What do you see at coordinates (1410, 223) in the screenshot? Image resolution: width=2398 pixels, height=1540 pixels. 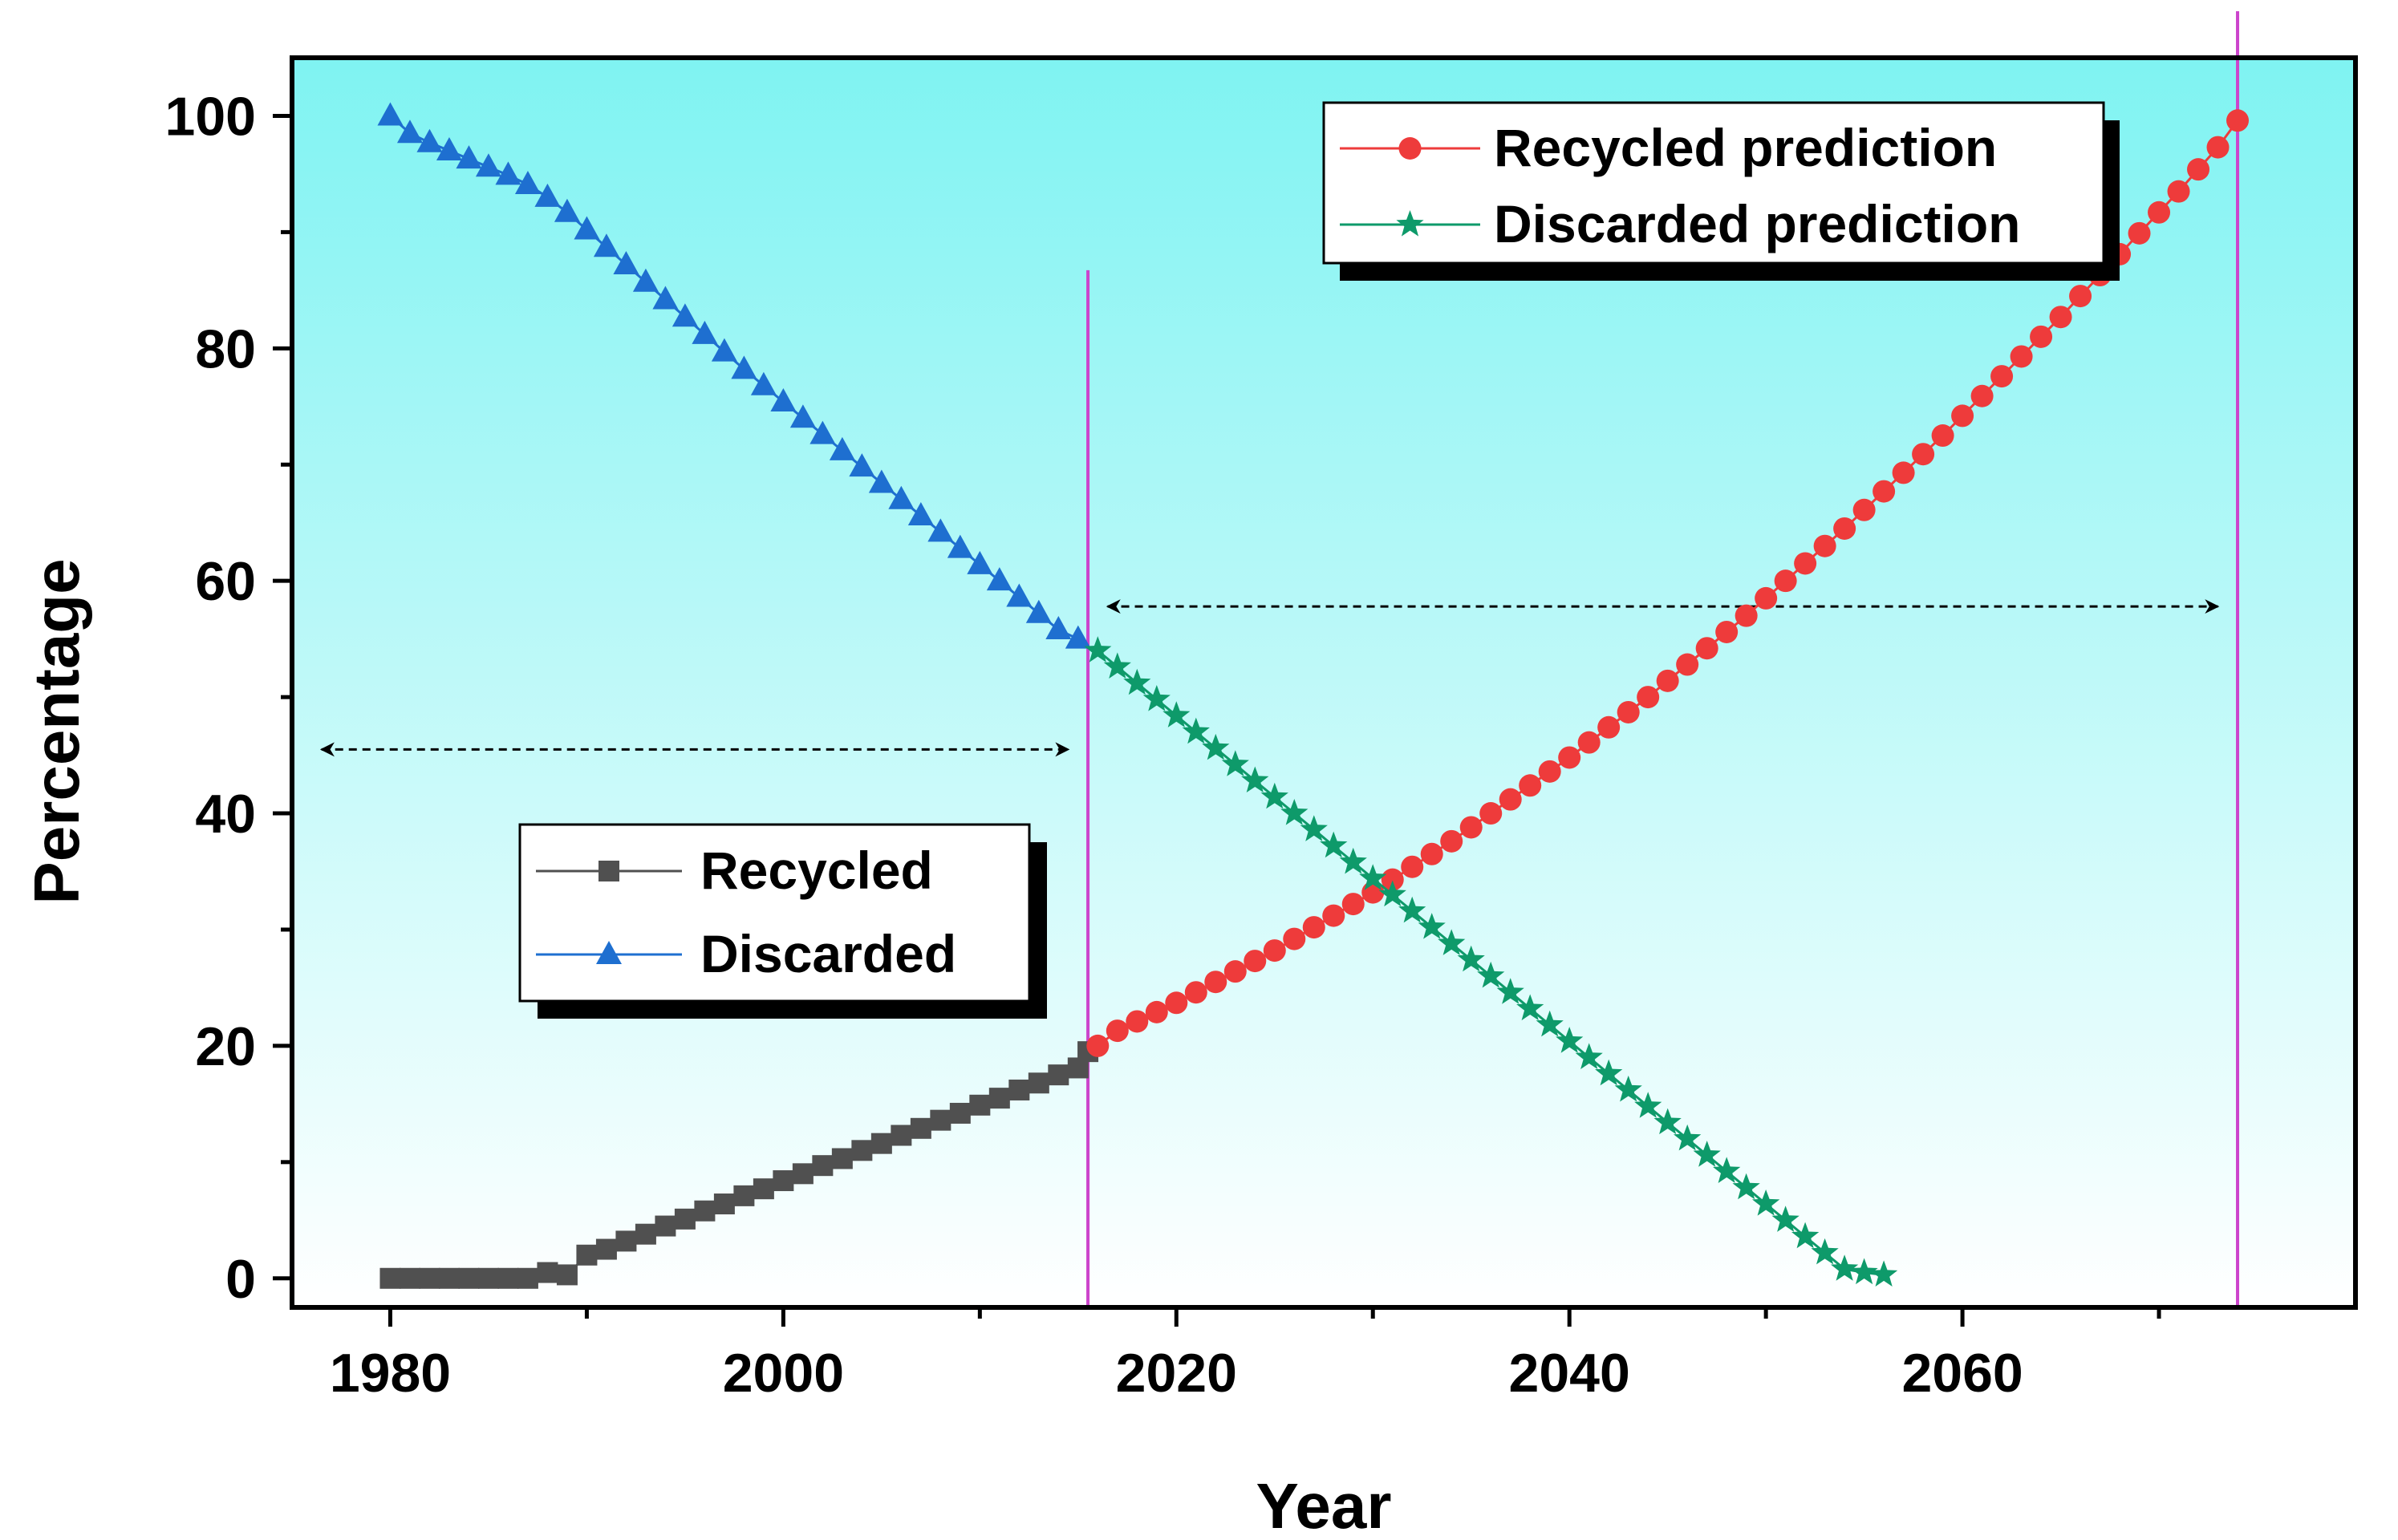 I see `legend-marker-discarded-prediction` at bounding box center [1410, 223].